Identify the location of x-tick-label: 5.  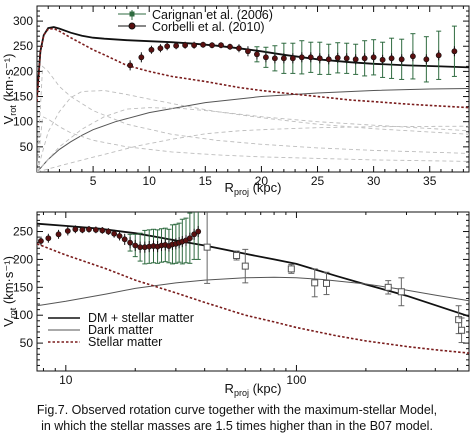
(93, 181).